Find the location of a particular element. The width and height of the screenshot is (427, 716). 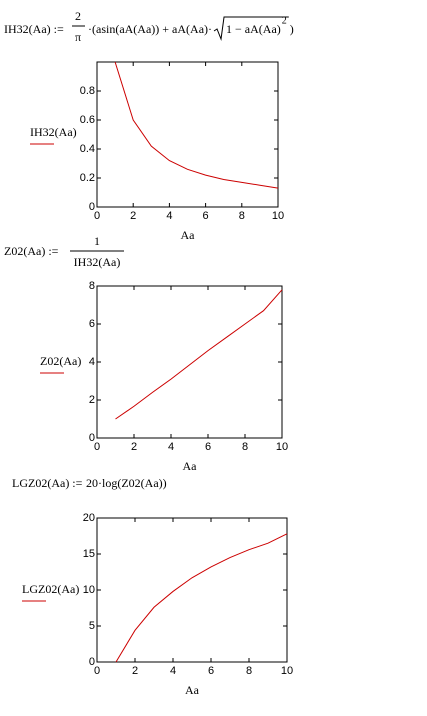

y-tick-label: 15 is located at coordinates (89, 554).